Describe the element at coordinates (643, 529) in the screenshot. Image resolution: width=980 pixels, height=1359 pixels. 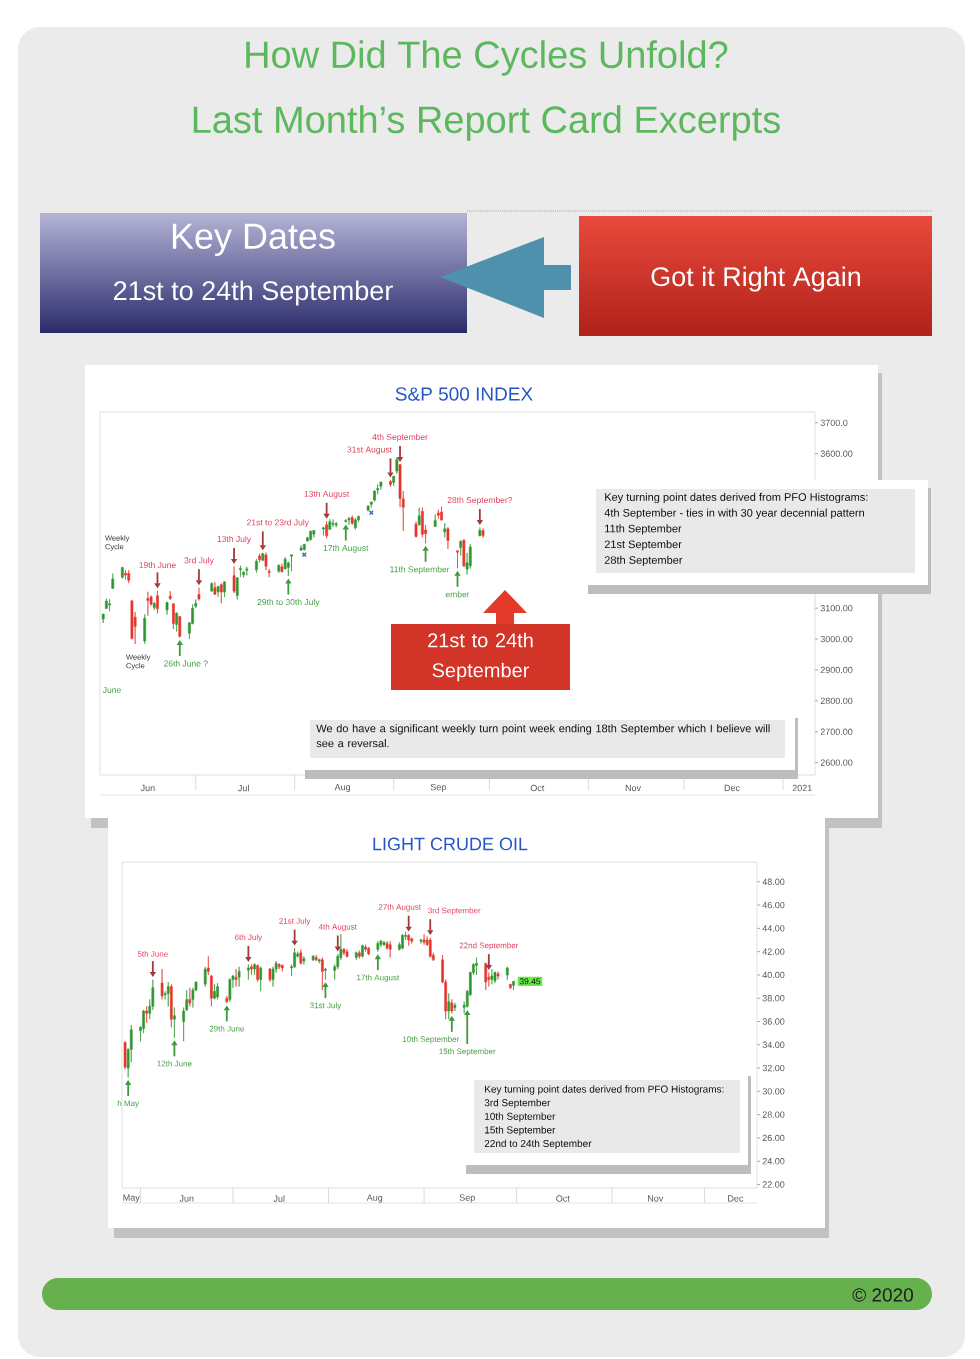
I see `annotation: 11th September` at that location.